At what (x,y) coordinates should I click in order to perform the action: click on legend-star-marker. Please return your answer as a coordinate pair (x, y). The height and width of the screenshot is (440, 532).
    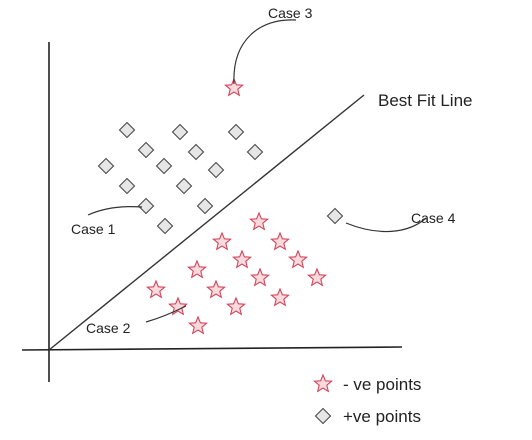
    Looking at the image, I should click on (323, 383).